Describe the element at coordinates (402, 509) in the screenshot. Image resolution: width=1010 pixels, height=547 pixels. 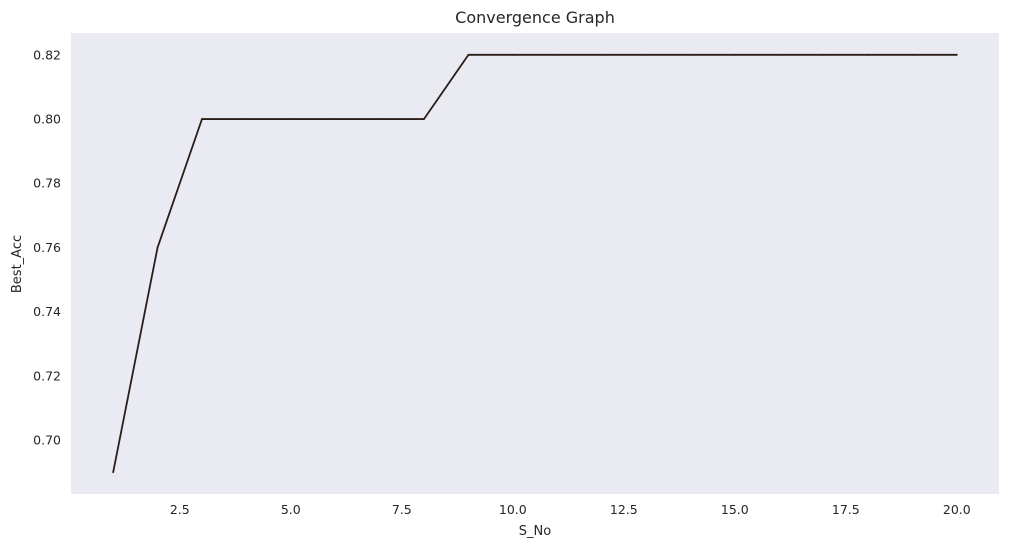
I see `x-tick-label: 7.5` at that location.